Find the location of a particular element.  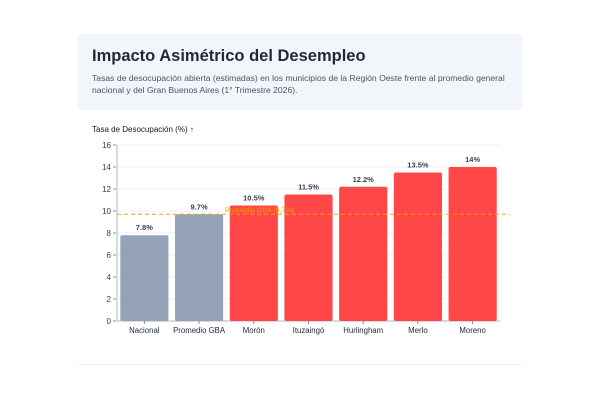

data-label: 11.5% is located at coordinates (308, 187).